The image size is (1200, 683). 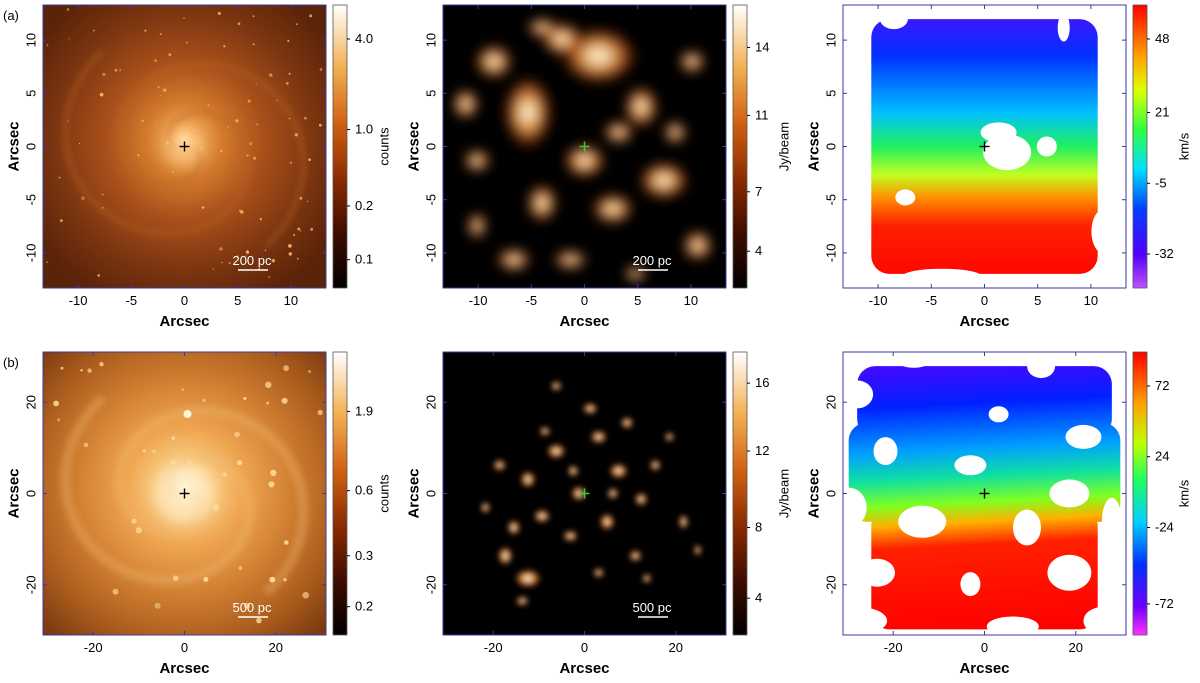 What do you see at coordinates (384, 493) in the screenshot?
I see `colorbar-label: counts` at bounding box center [384, 493].